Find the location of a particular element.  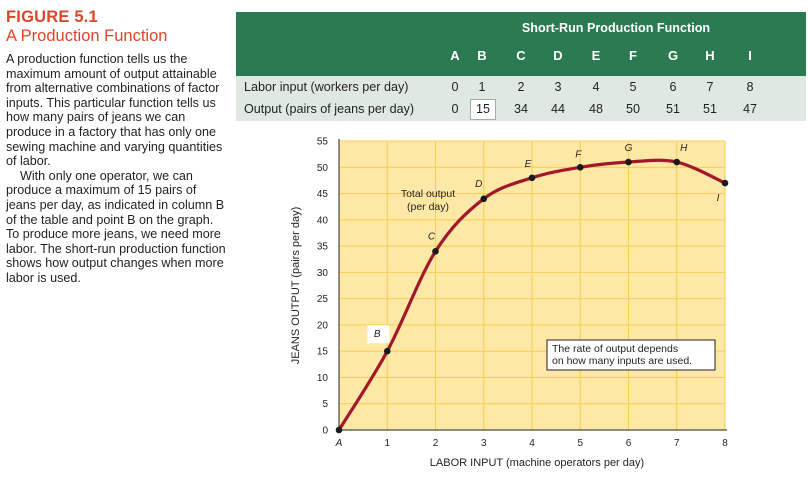

table-cell: 5 is located at coordinates (633, 87).